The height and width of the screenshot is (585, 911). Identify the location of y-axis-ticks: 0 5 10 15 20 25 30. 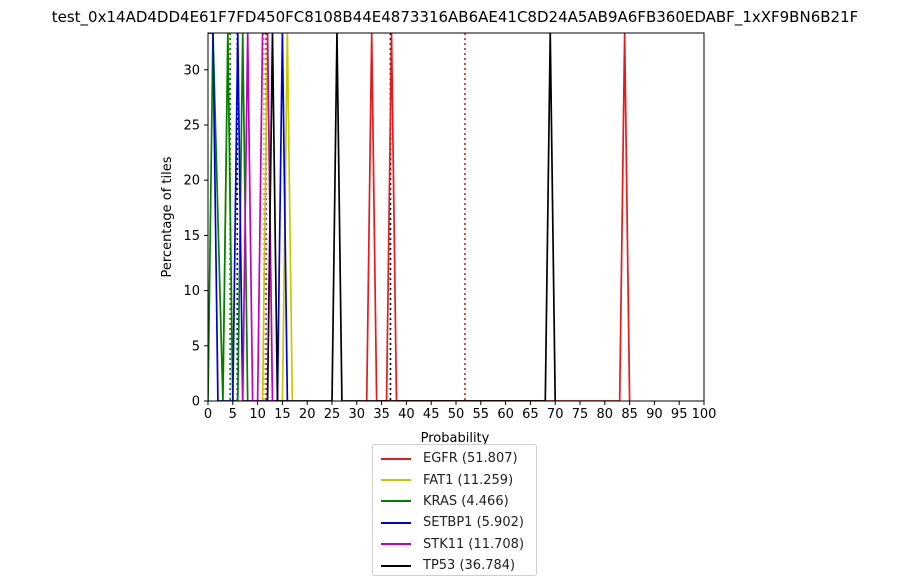
(195, 236).